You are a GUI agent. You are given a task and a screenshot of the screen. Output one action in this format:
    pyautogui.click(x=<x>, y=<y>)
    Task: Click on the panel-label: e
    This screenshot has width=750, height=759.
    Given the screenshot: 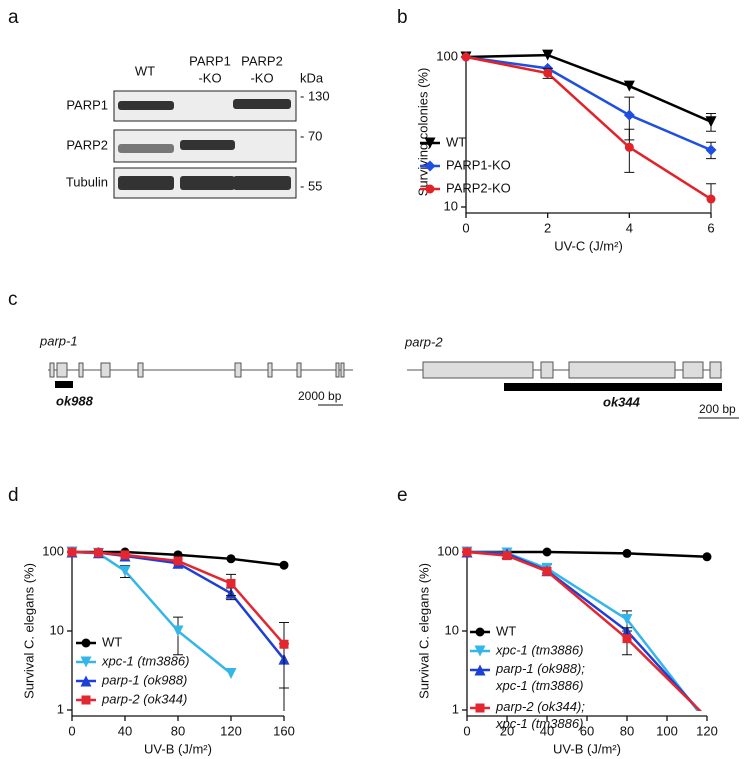 What is the action you would take?
    pyautogui.click(x=402, y=495)
    